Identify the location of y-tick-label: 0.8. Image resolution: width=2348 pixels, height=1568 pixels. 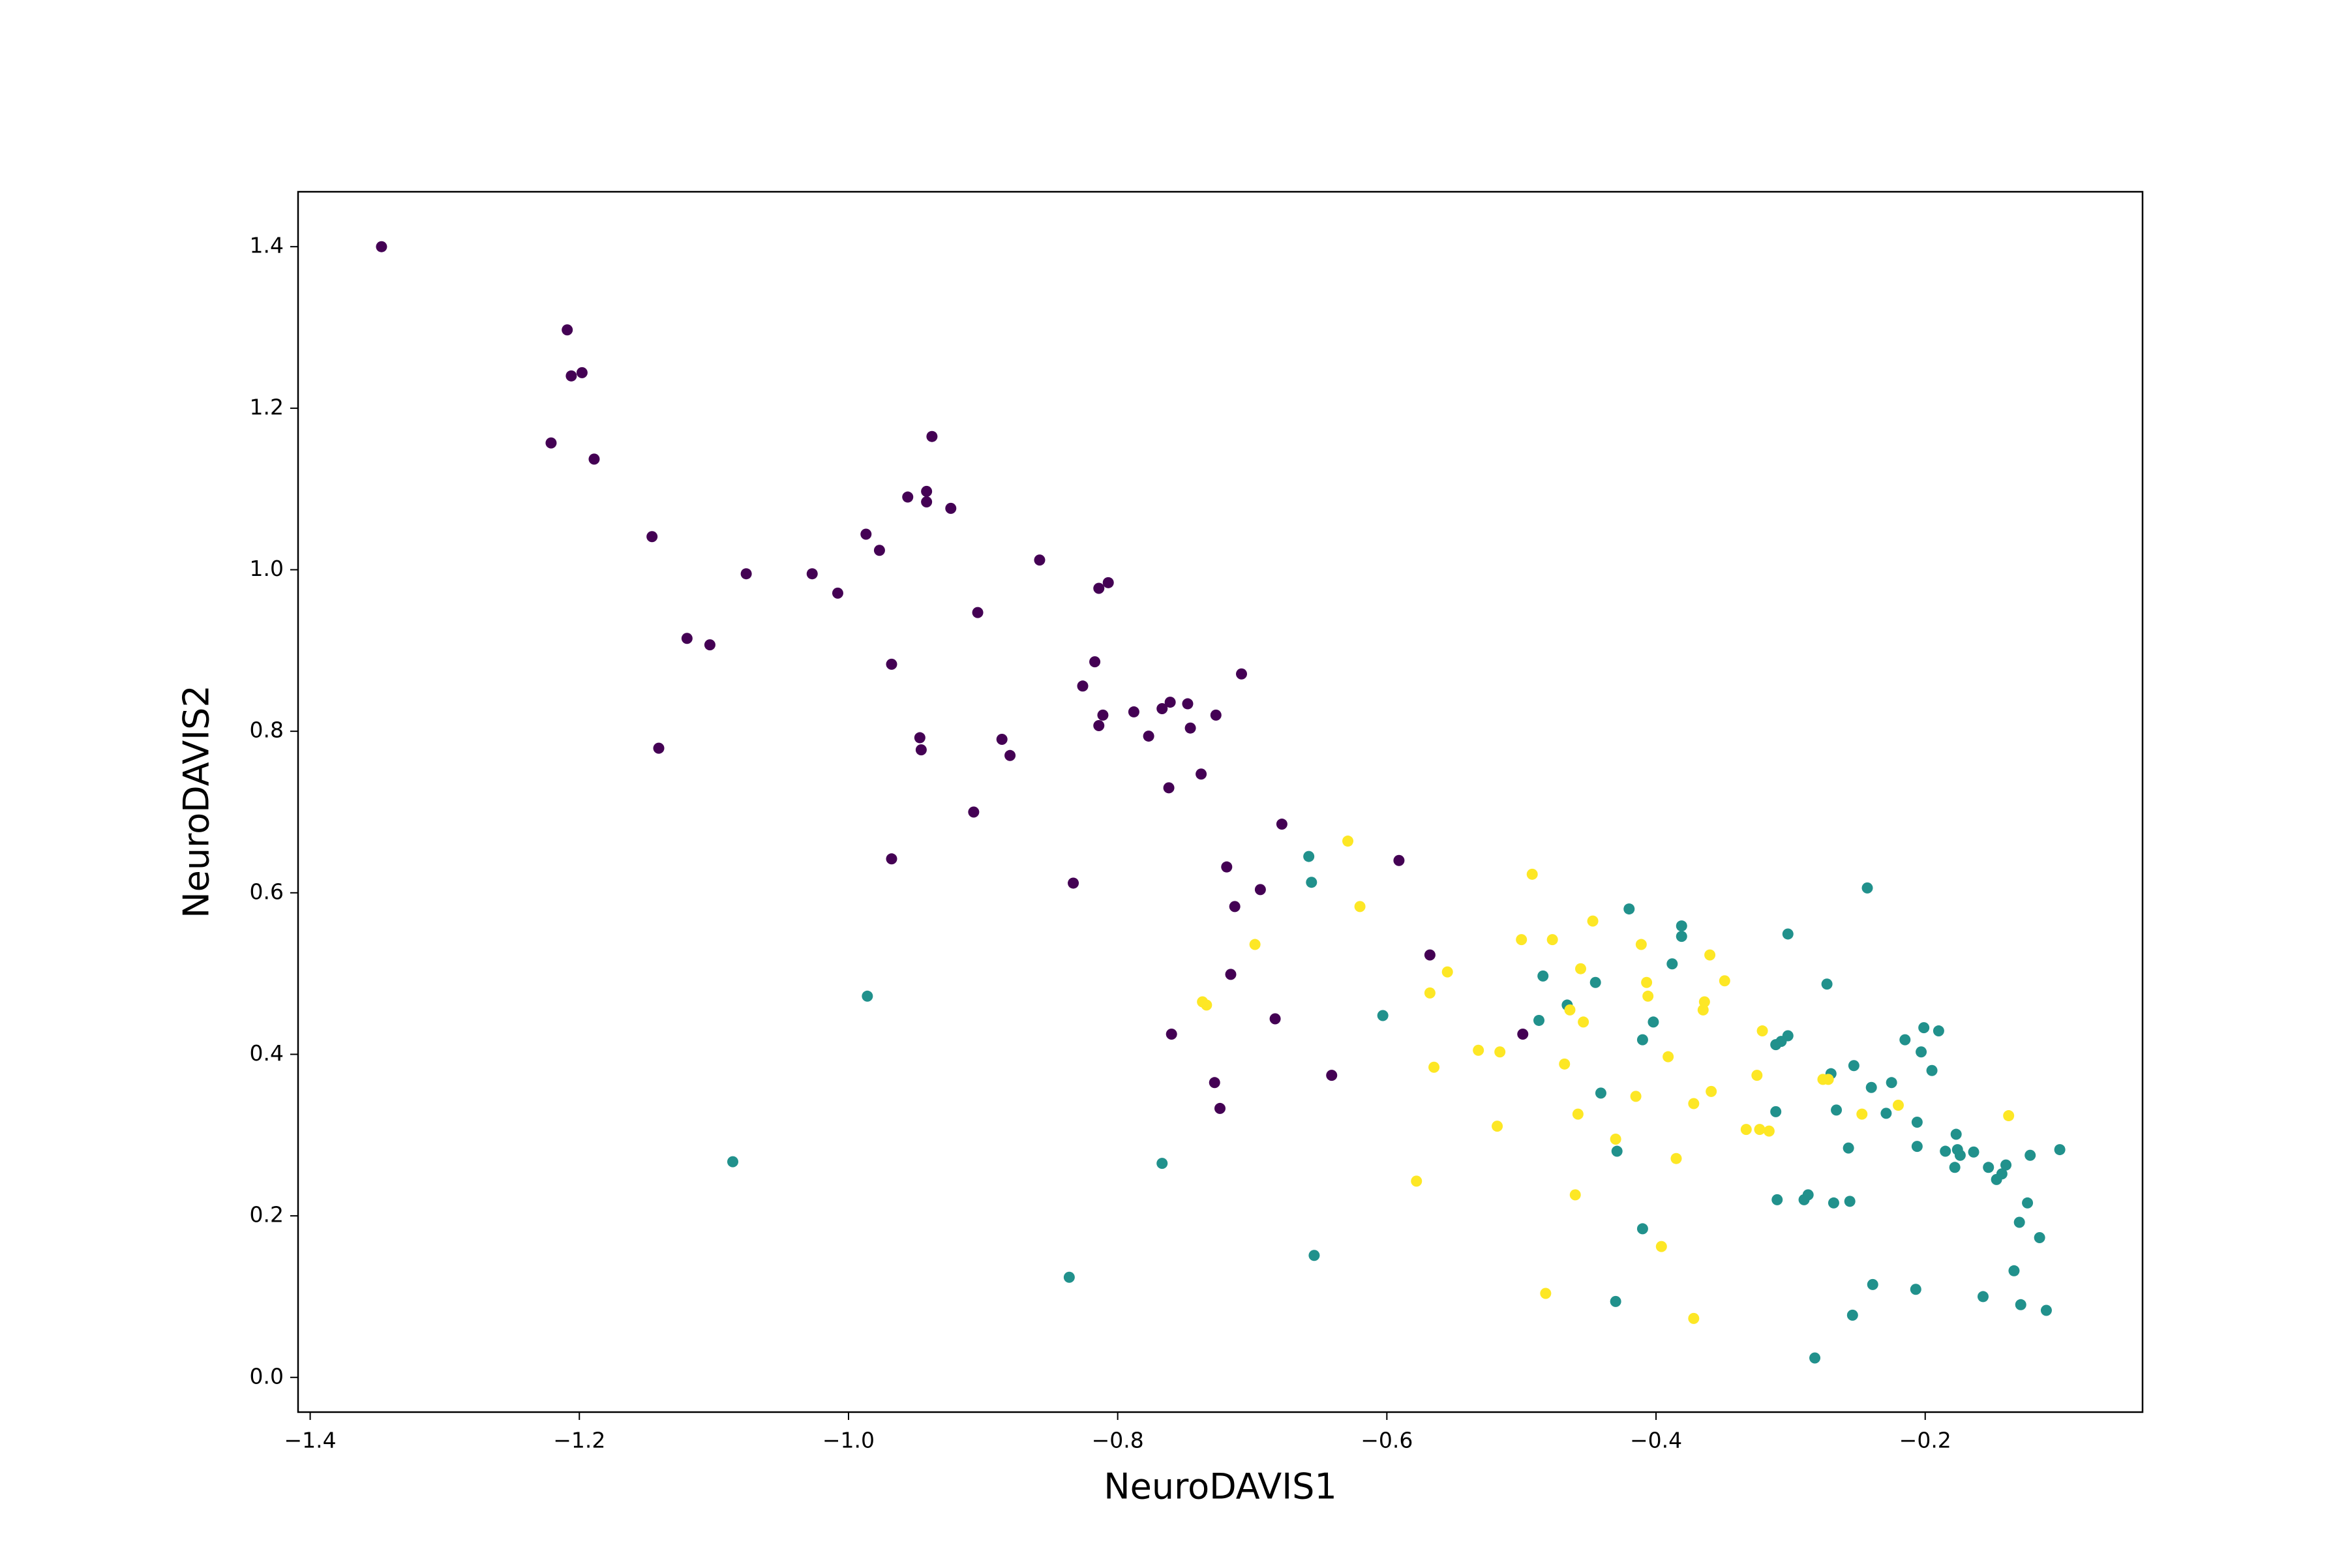
(267, 730).